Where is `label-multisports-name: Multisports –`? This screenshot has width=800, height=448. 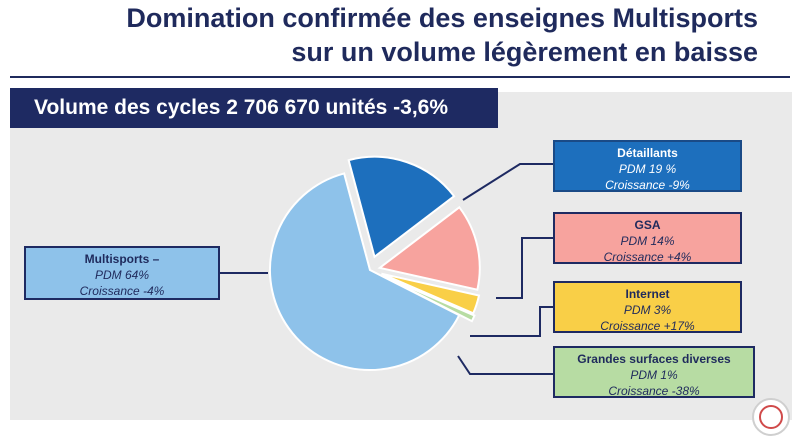
label-multisports-name: Multisports – is located at coordinates (122, 259).